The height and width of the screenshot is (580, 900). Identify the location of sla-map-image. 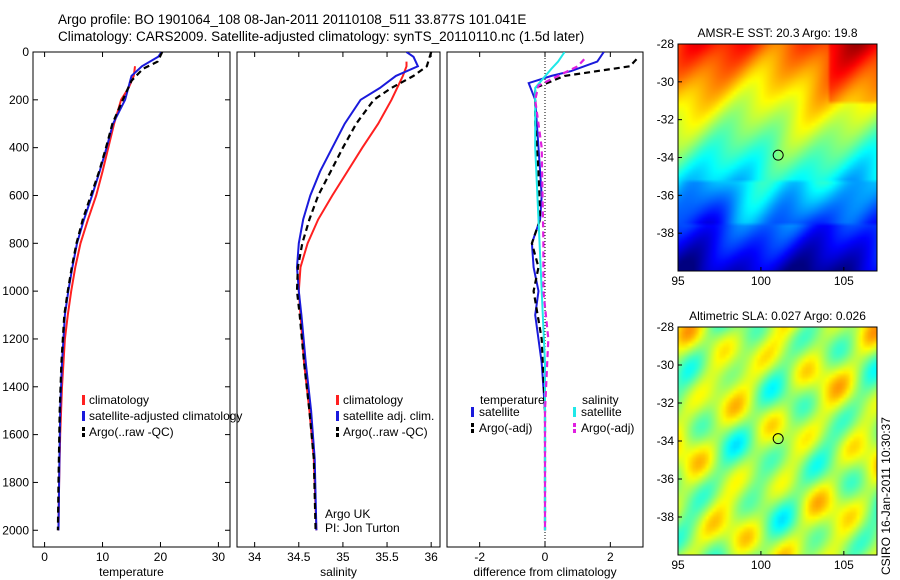
(777, 441).